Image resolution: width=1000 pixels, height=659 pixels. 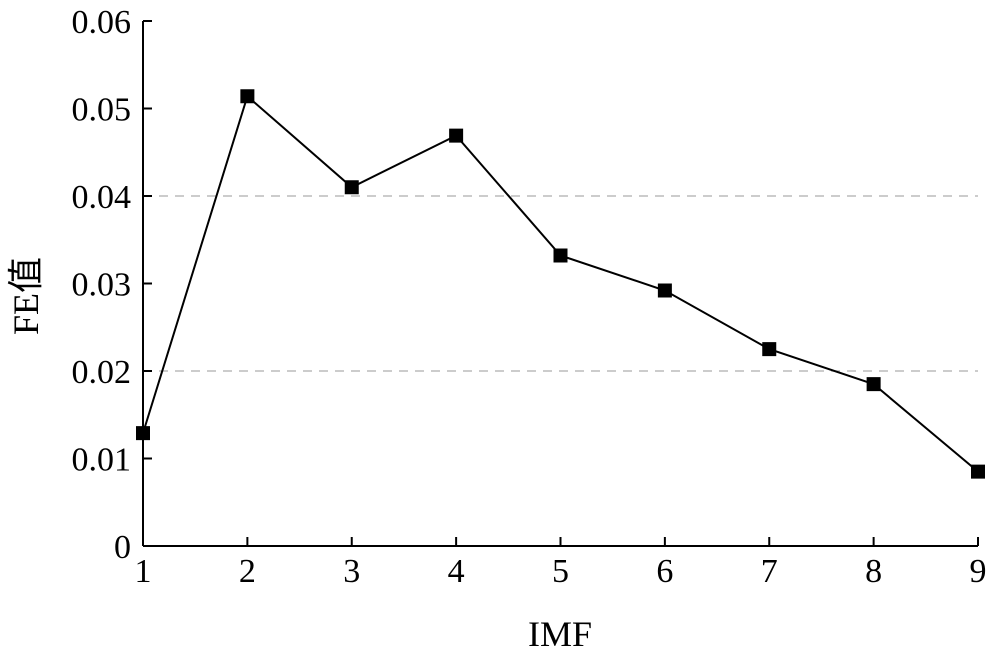 I want to click on x-tick-label: 3, so click(x=351, y=571).